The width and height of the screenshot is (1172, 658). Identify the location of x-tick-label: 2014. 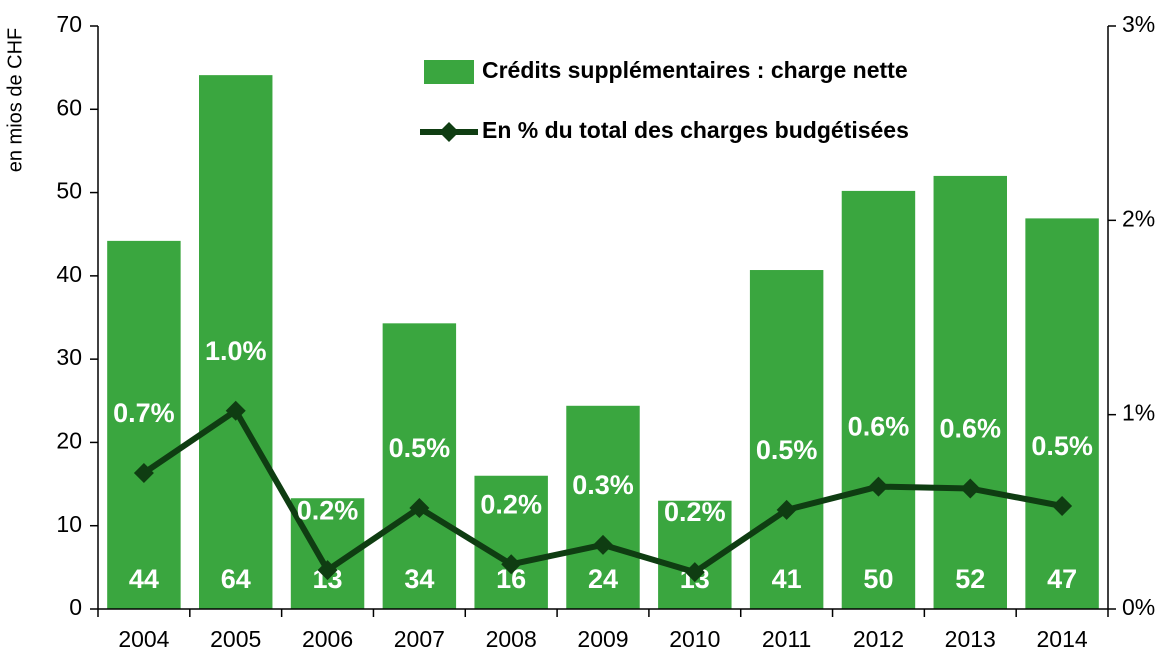
(1062, 639).